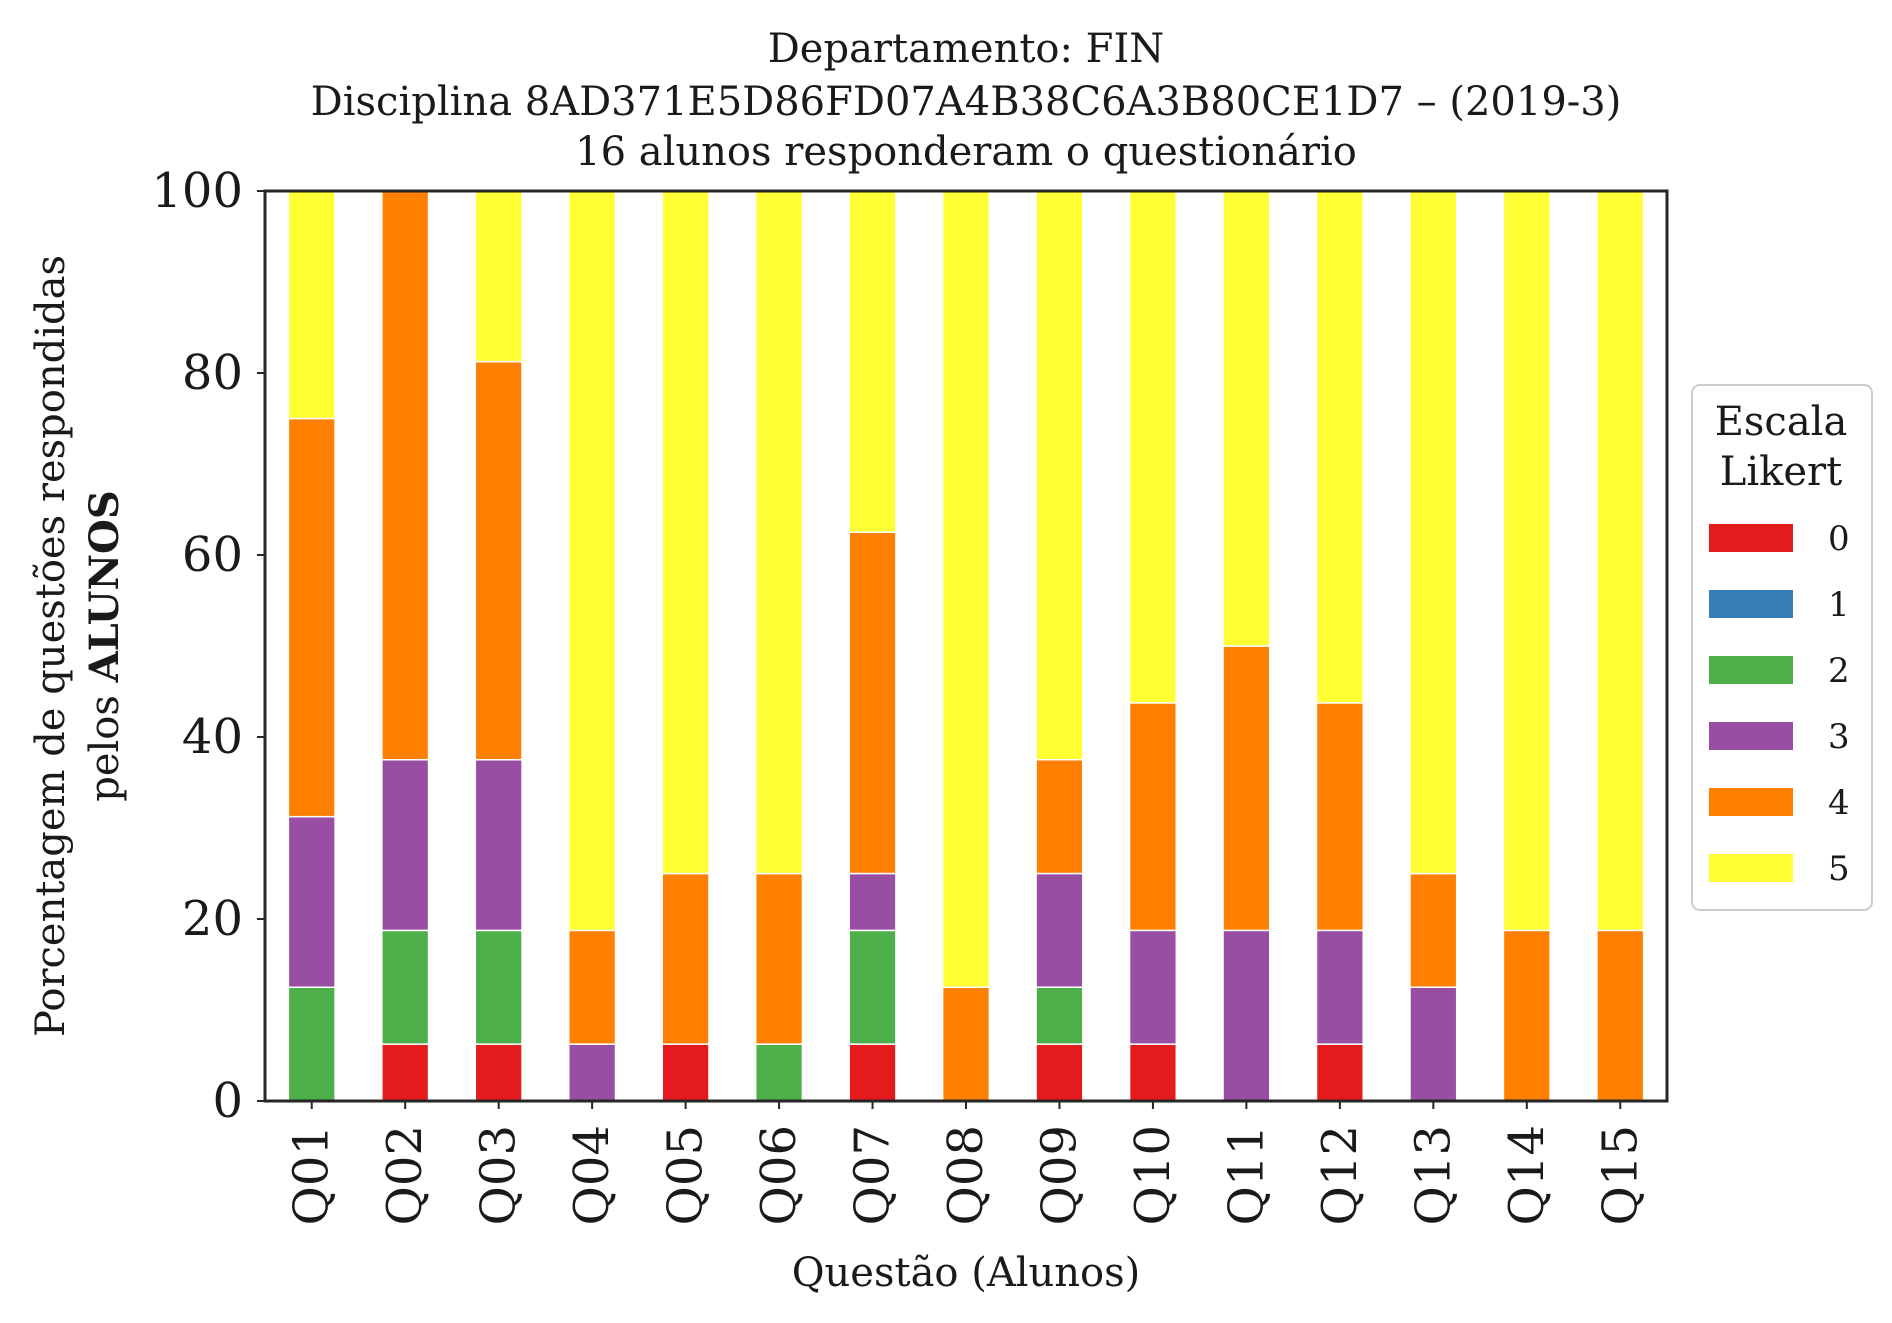  What do you see at coordinates (966, 49) in the screenshot?
I see `title-line-1: Departamento: FIN` at bounding box center [966, 49].